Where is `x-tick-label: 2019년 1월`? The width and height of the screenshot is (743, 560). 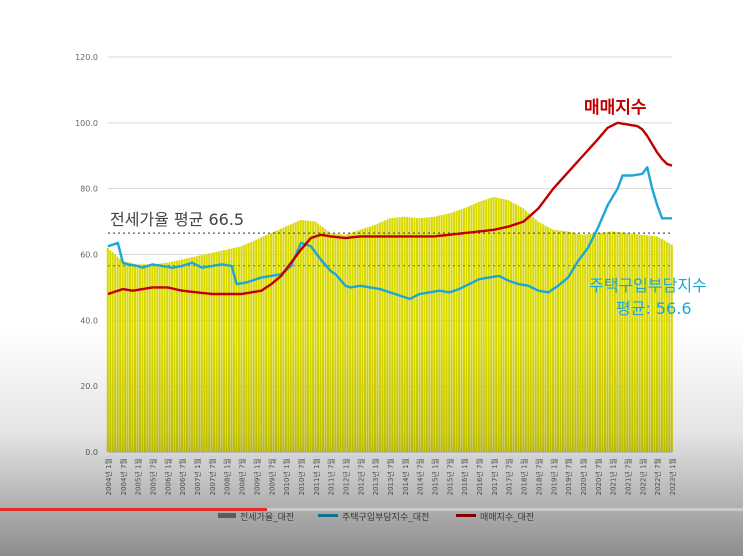 x-tick-label: 2019년 1월 is located at coordinates (553, 476).